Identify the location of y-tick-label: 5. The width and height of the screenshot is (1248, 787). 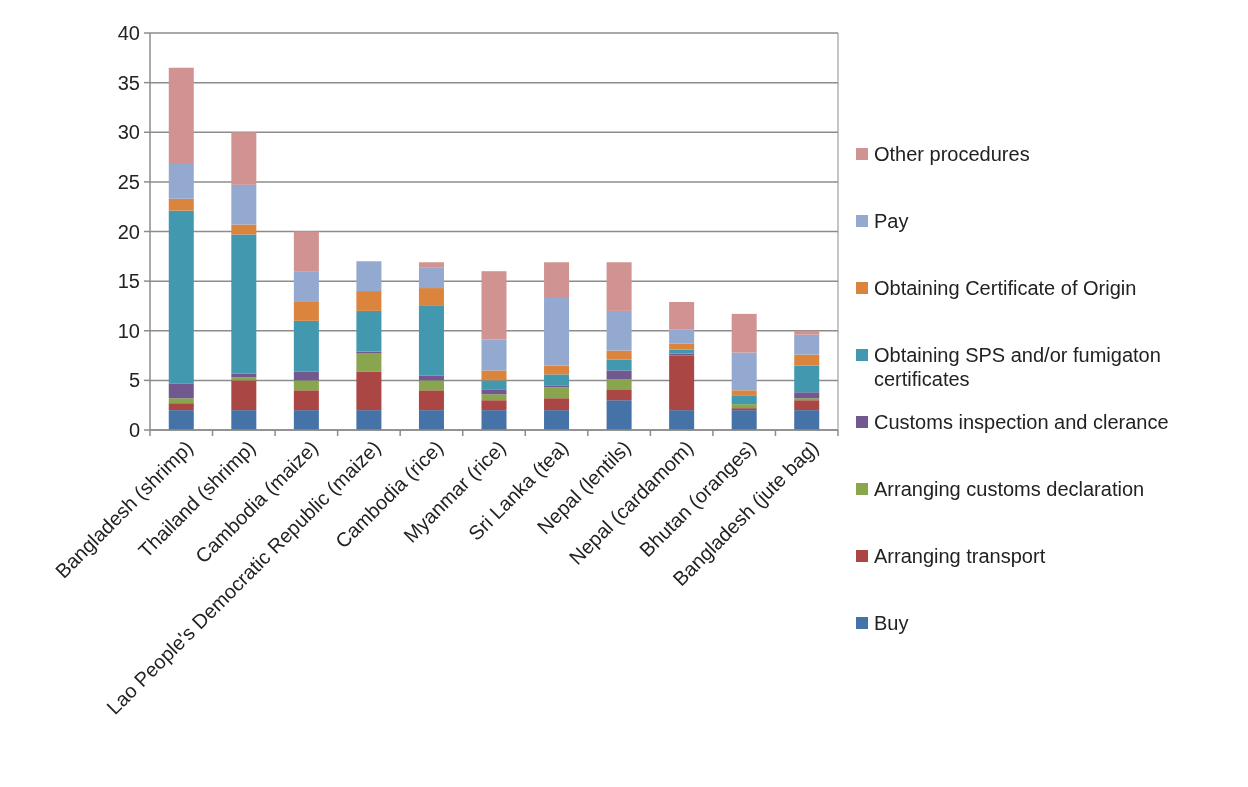
(134, 380).